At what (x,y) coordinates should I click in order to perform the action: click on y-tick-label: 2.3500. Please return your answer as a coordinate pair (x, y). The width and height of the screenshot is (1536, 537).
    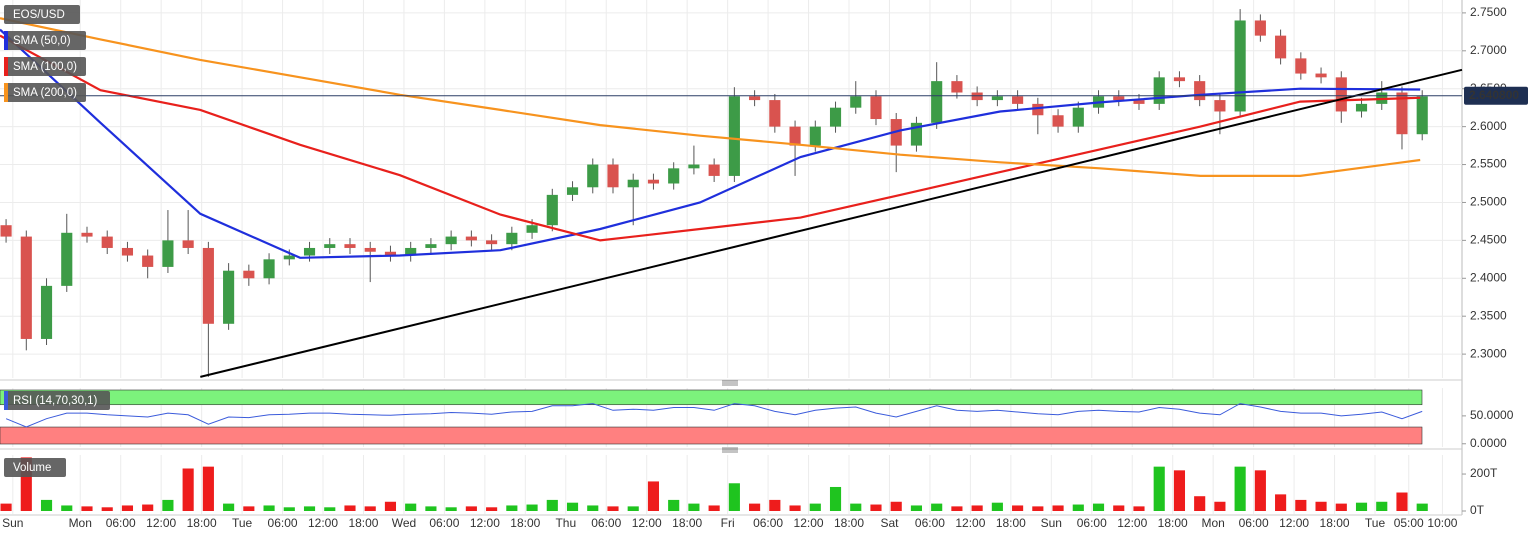
    Looking at the image, I should click on (1488, 315).